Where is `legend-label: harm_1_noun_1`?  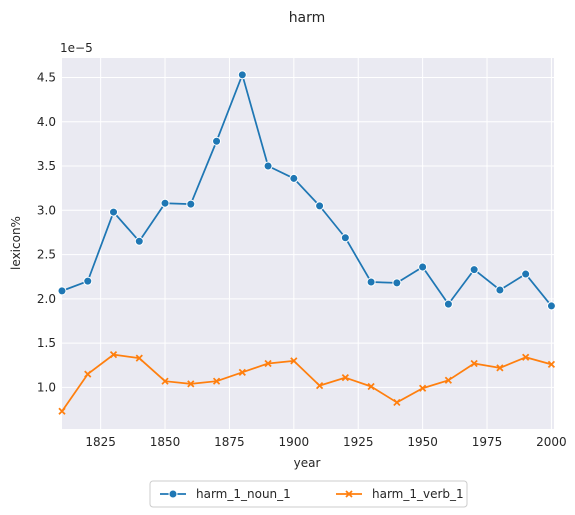 legend-label: harm_1_noun_1 is located at coordinates (243, 494).